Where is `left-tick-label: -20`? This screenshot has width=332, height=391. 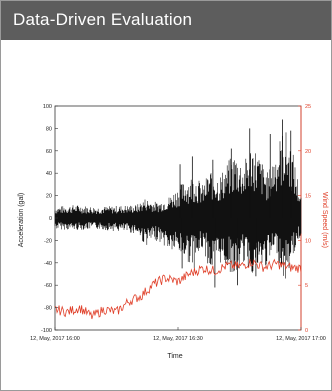 left-tick-label: -20 is located at coordinates (48, 241).